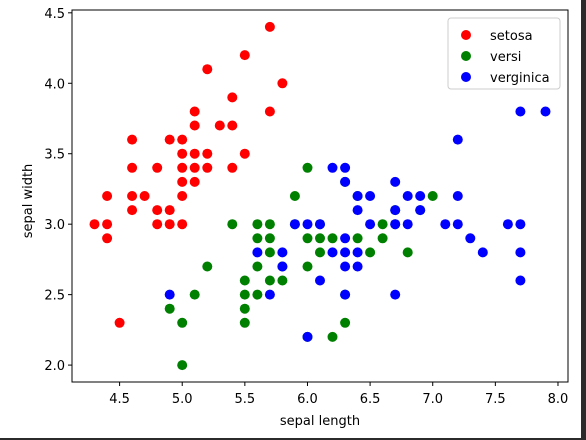 Image resolution: width=586 pixels, height=440 pixels. I want to click on legend-marker-verginica, so click(466, 77).